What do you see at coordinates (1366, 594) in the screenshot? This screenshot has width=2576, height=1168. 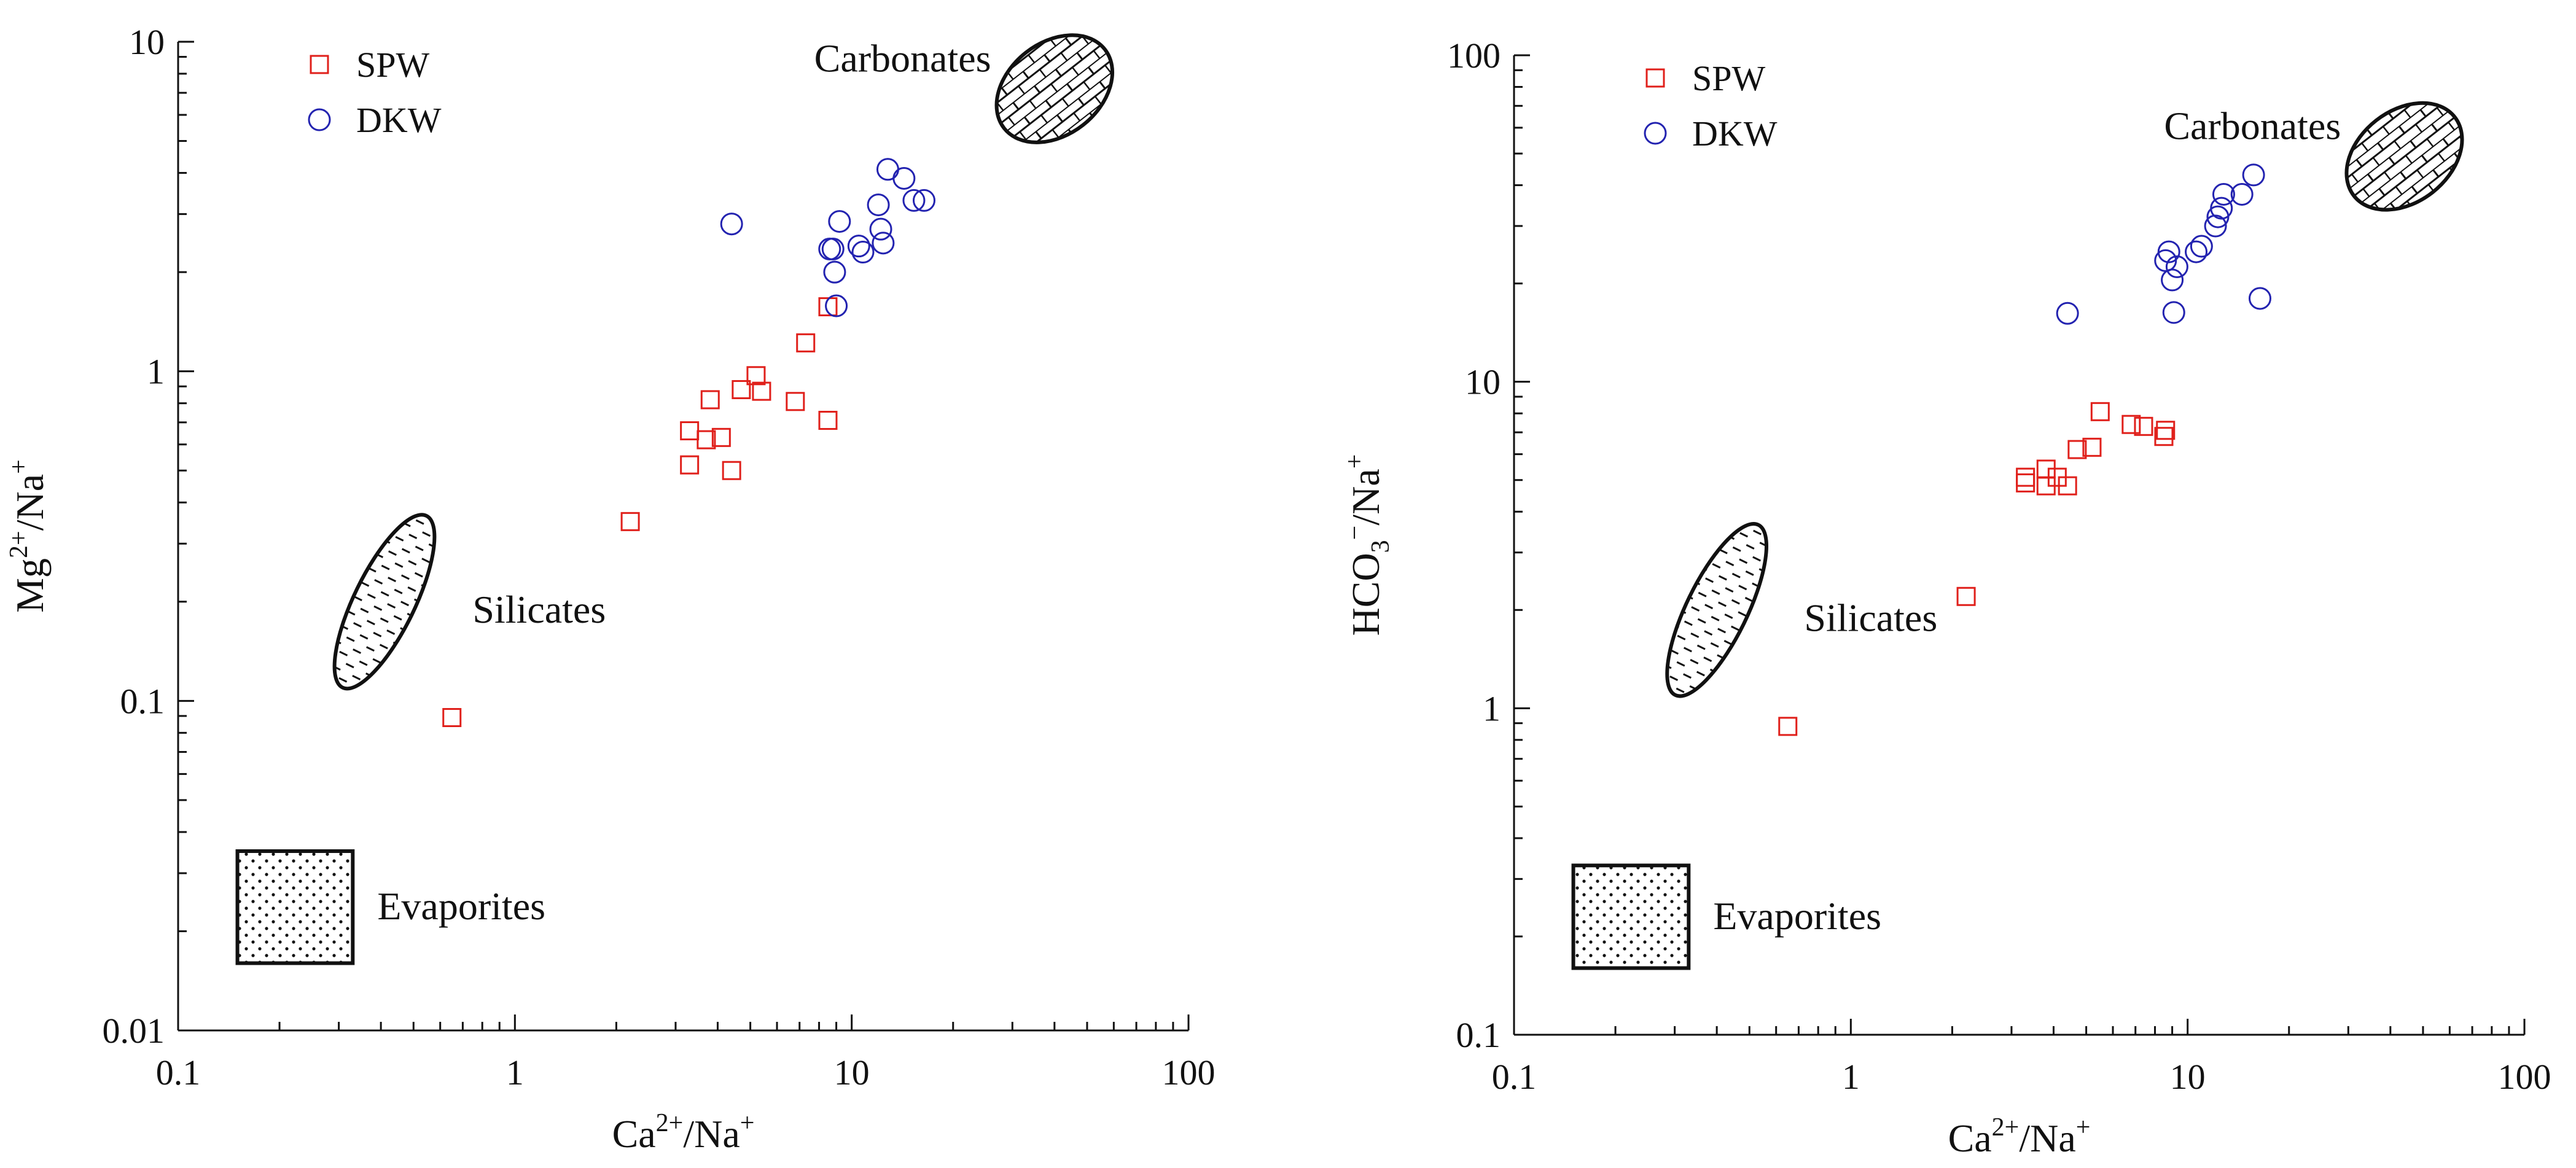 I see `y-axis-title-base: HCO` at bounding box center [1366, 594].